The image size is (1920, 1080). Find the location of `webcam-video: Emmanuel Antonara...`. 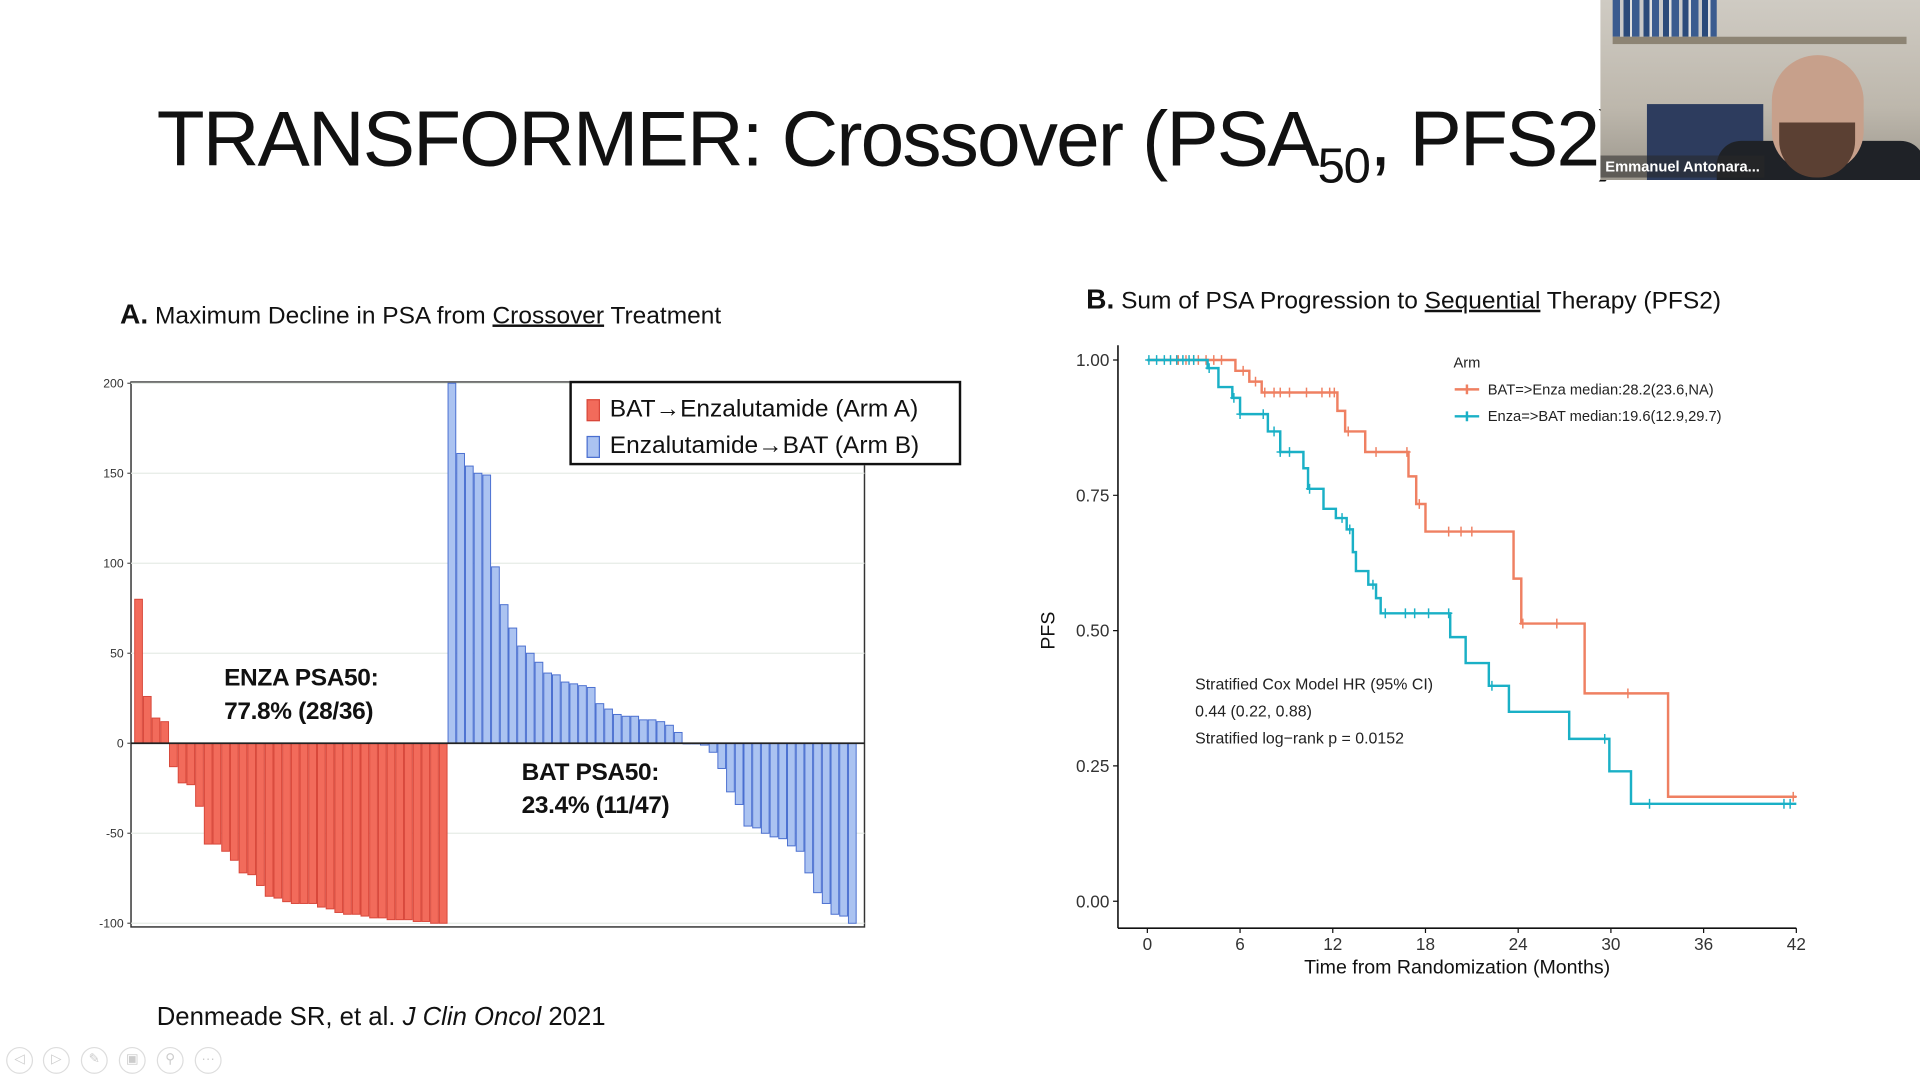

webcam-video: Emmanuel Antonara... is located at coordinates (1760, 90).